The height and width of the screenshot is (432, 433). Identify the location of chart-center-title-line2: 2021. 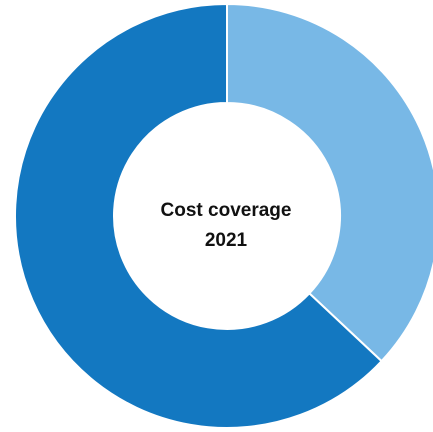
(226, 240).